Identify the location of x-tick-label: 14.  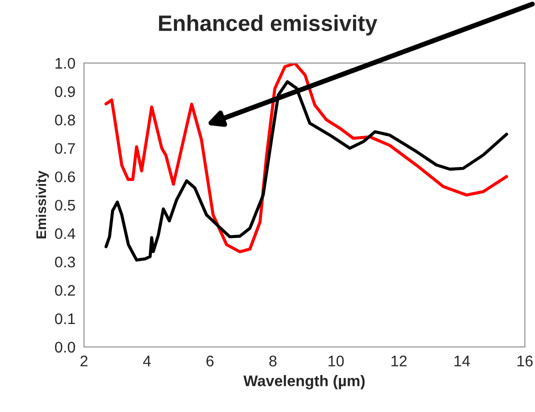
(462, 361).